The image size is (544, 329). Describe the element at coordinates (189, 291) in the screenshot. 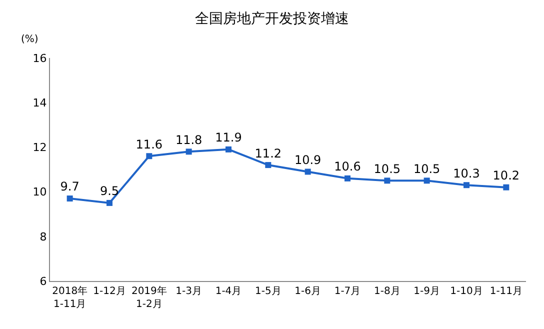

I see `x-tick-label: 1-3月` at that location.